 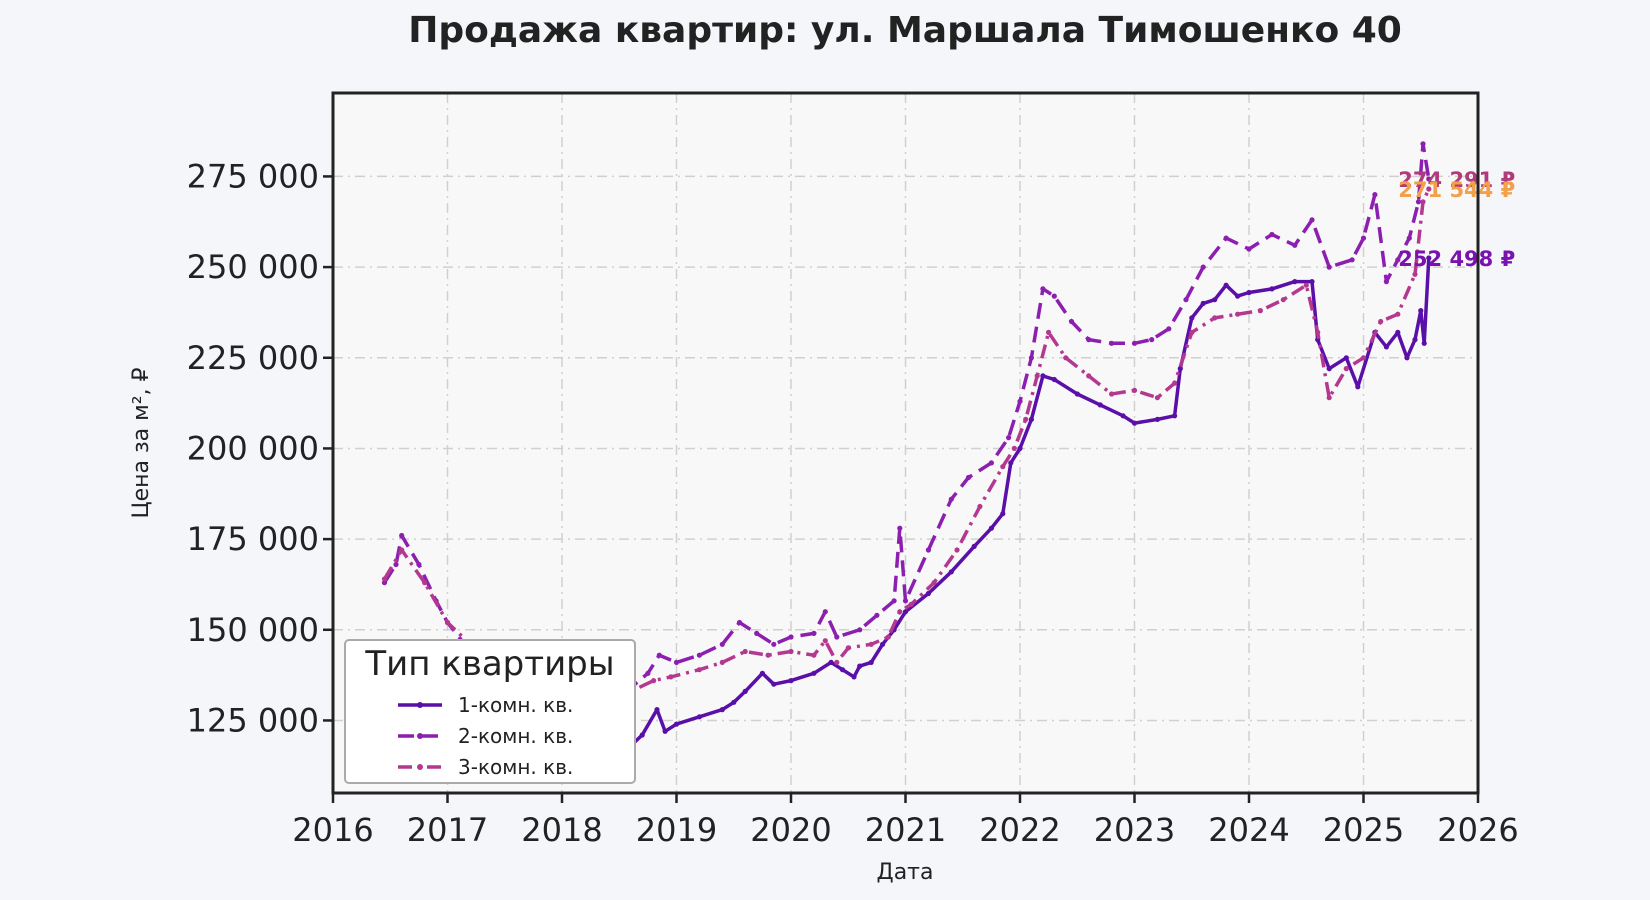 What do you see at coordinates (141, 442) in the screenshot?
I see `y-axis-label: Цена за м², ₽` at bounding box center [141, 442].